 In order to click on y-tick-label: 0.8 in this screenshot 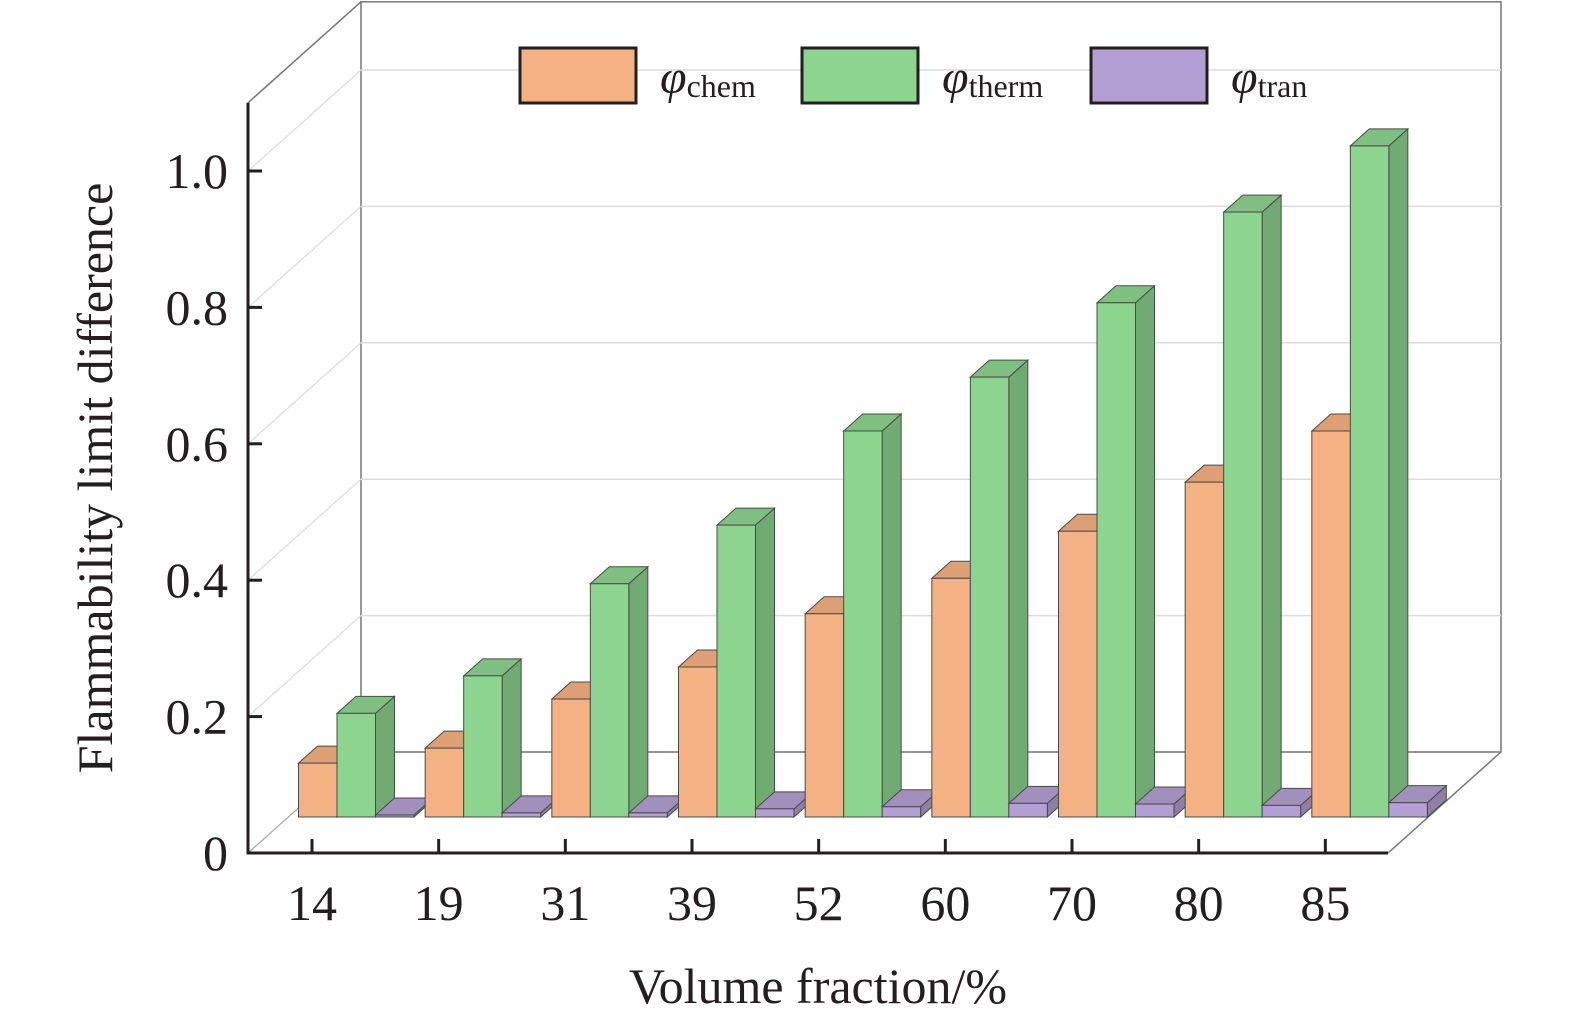, I will do `click(197, 307)`.